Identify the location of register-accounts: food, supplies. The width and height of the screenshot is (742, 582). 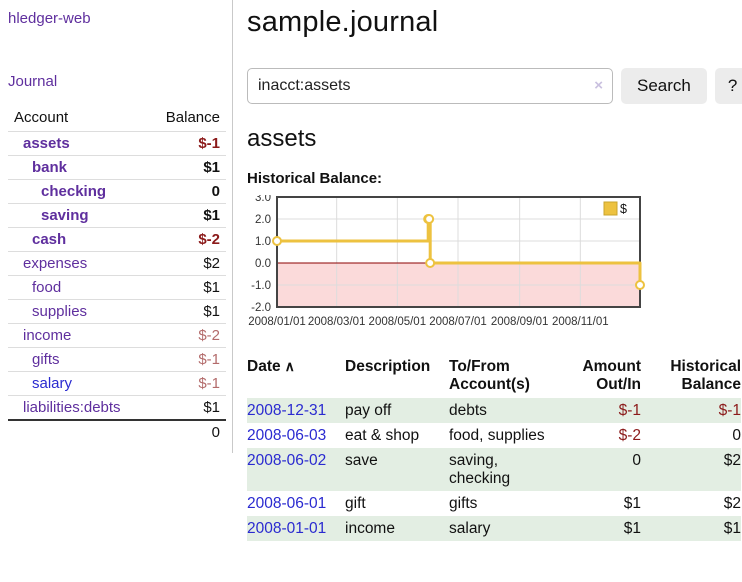
(497, 435).